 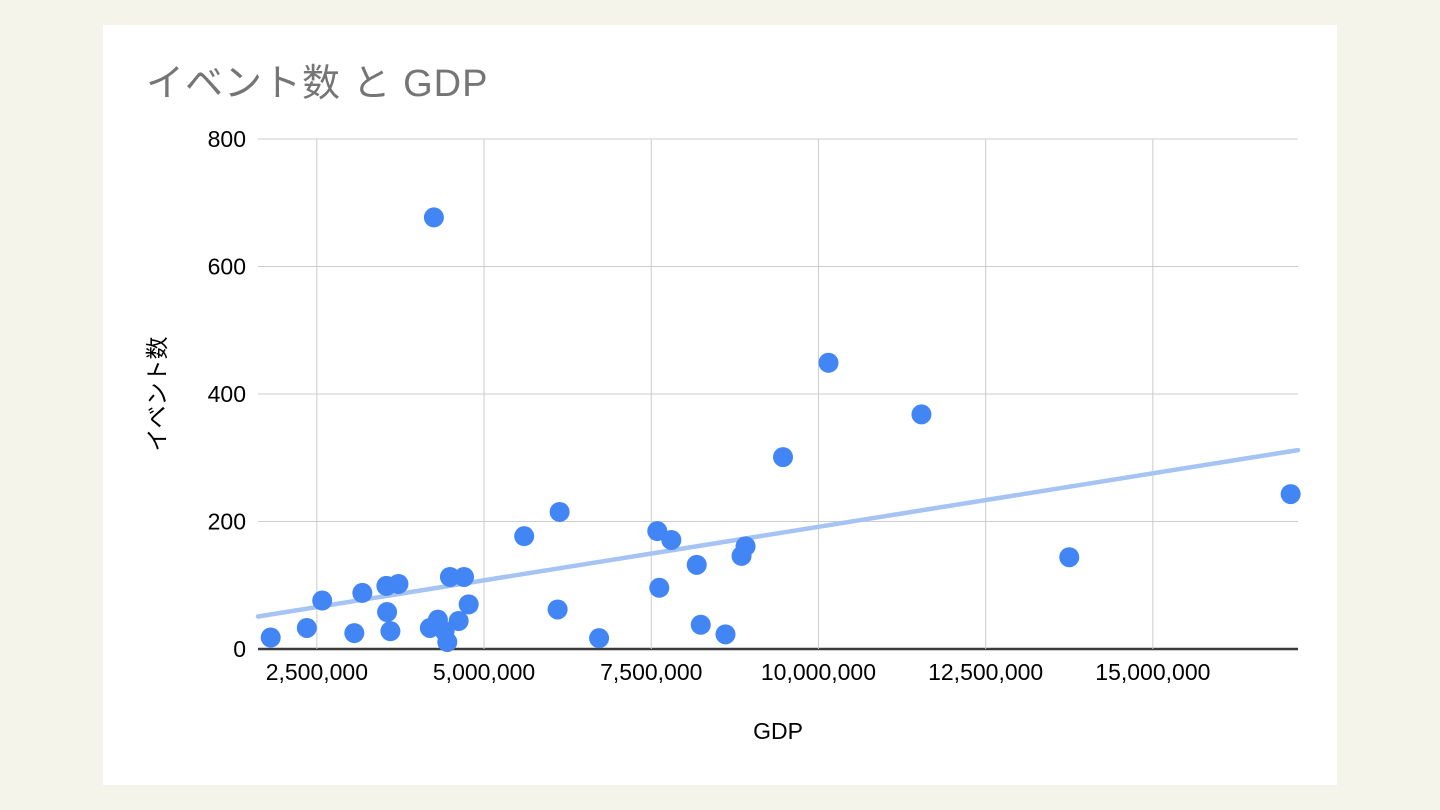 I want to click on y-tick-label: 200, so click(x=227, y=522).